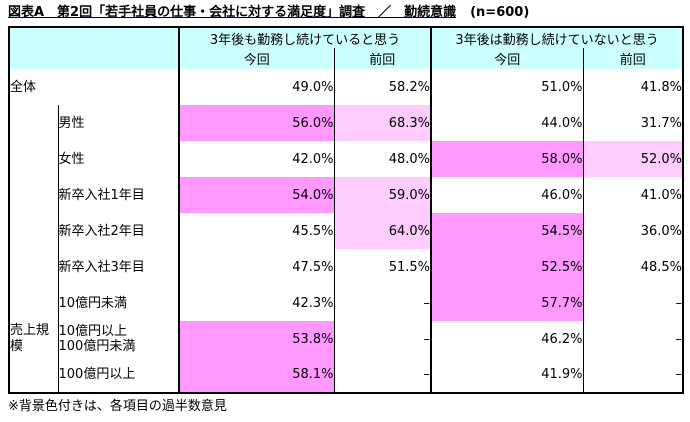  I want to click on value-cell: 48.0%, so click(382, 159).